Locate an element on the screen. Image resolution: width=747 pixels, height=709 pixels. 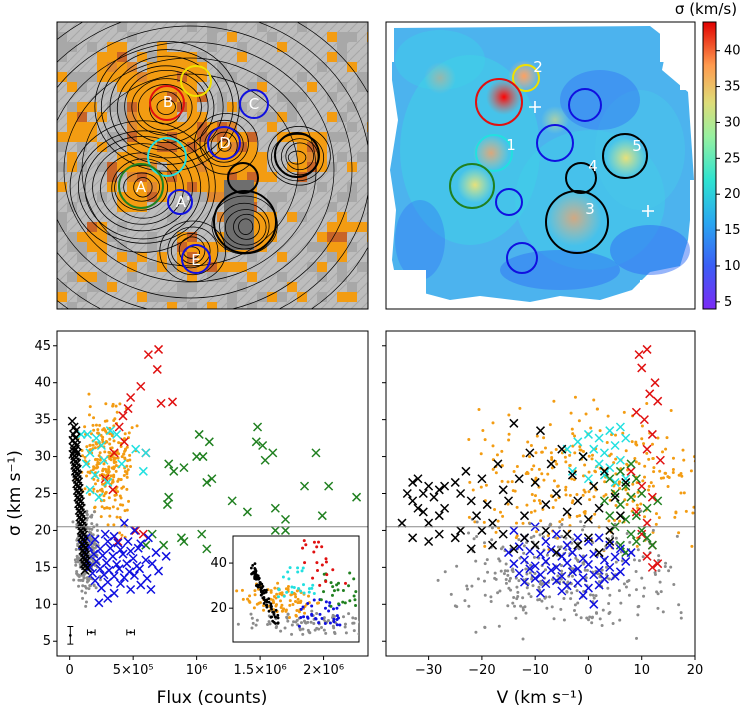
circle-C is located at coordinates (254, 104).